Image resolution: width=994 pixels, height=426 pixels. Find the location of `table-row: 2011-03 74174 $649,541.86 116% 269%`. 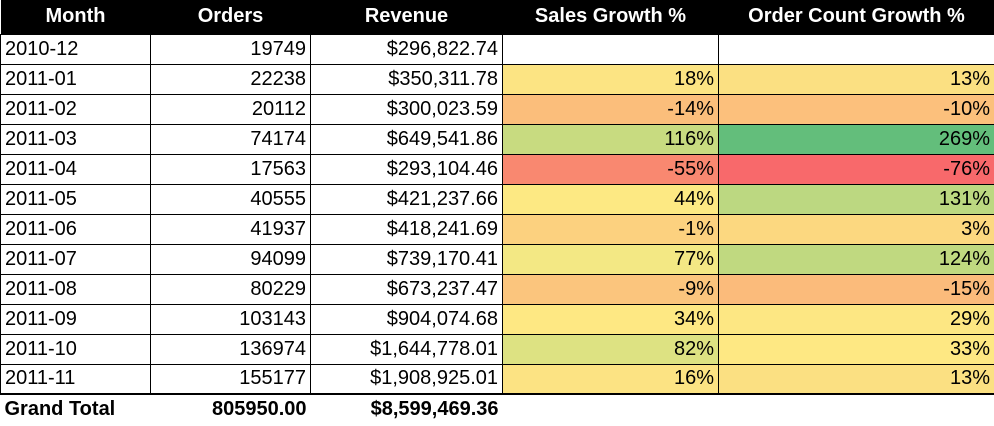

table-row: 2011-03 74174 $649,541.86 116% 269% is located at coordinates (497, 139).